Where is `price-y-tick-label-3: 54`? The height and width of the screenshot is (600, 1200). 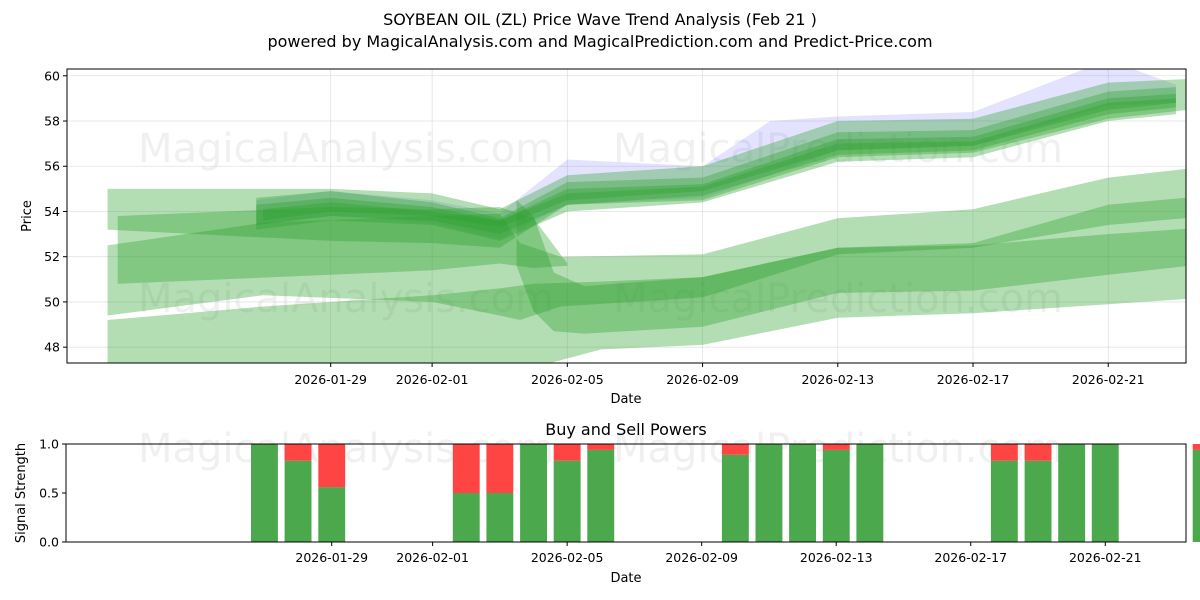 price-y-tick-label-3: 54 is located at coordinates (52, 211).